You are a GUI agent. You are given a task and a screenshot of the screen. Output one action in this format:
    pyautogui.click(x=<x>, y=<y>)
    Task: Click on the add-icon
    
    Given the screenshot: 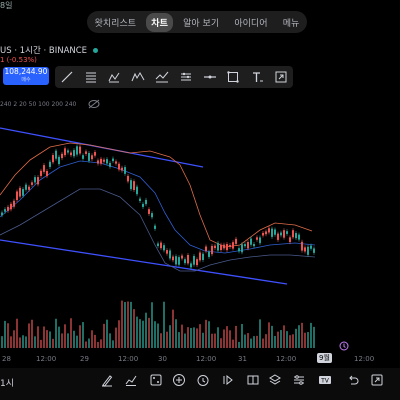 What is the action you would take?
    pyautogui.click(x=179, y=380)
    